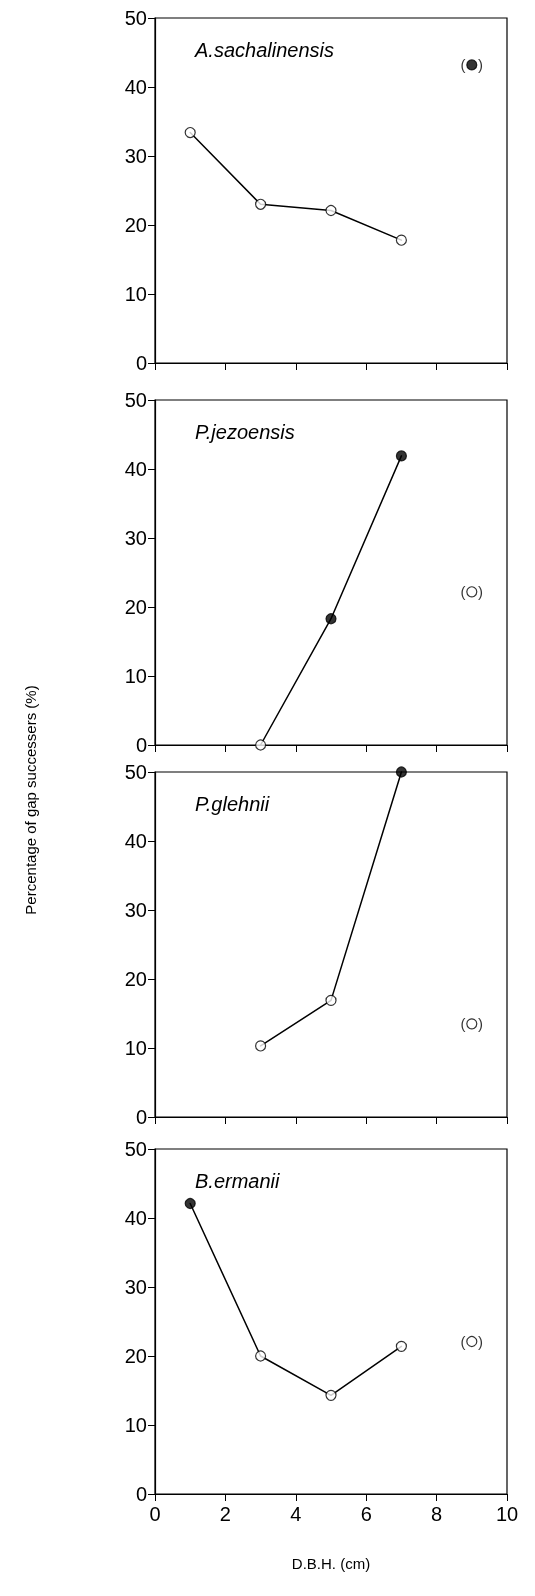 Image resolution: width=535 pixels, height=1596 pixels. What do you see at coordinates (264, 50) in the screenshot?
I see `text: A.sachalinensis` at bounding box center [264, 50].